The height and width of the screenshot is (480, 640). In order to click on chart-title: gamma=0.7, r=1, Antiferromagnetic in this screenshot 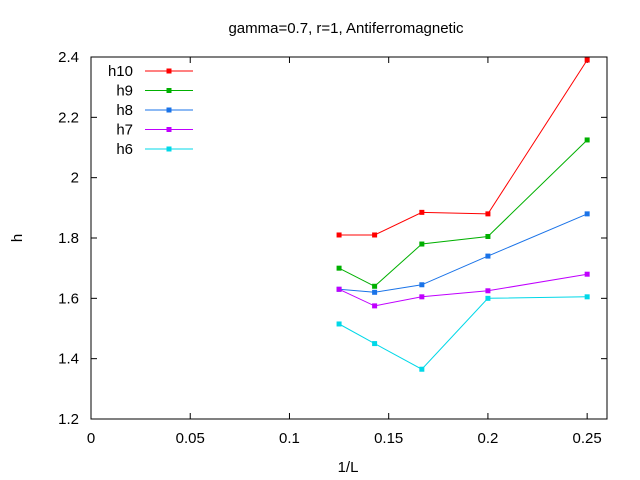, I will do `click(346, 28)`.